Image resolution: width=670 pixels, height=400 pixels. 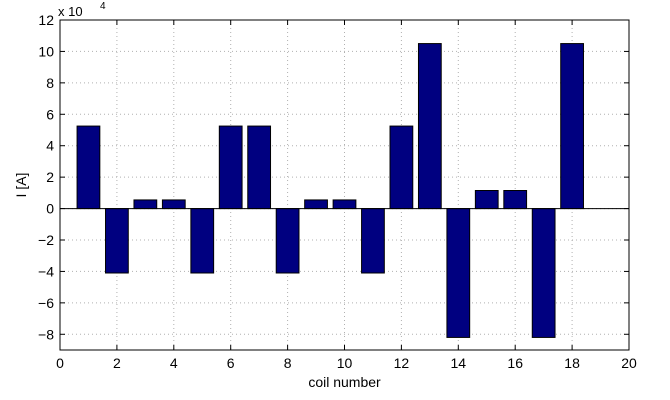 I want to click on y-tick-label: 2, so click(x=50, y=177).